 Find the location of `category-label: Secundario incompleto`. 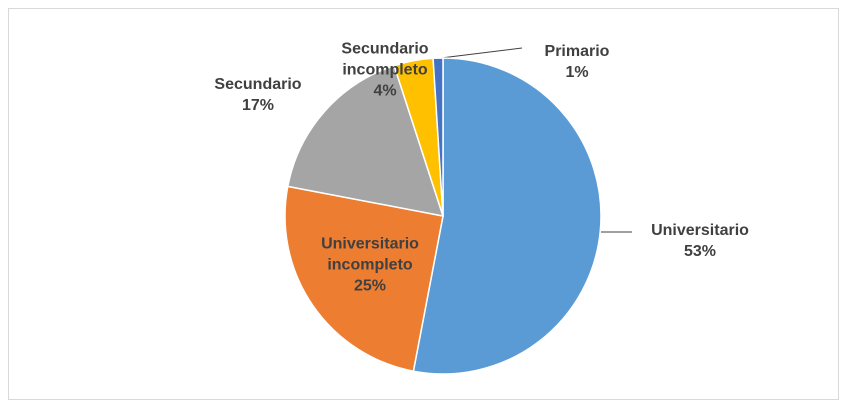

category-label: Secundario incompleto is located at coordinates (385, 59).